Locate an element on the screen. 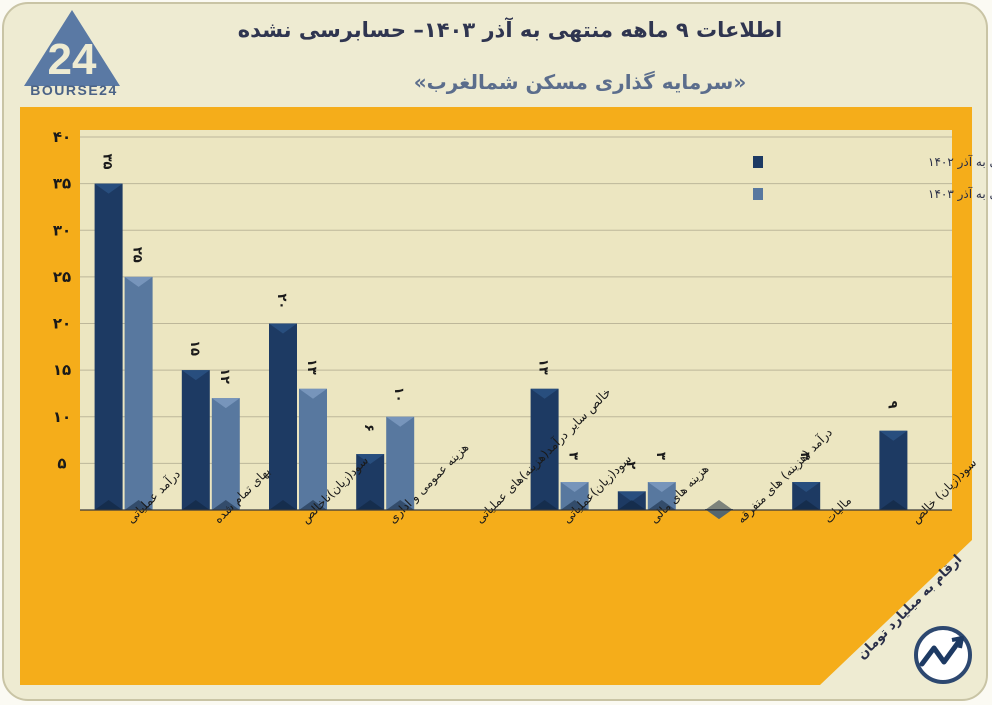 Image resolution: width=992 pixels, height=705 pixels. y-tick-label: ۳۰ is located at coordinates (62, 230).